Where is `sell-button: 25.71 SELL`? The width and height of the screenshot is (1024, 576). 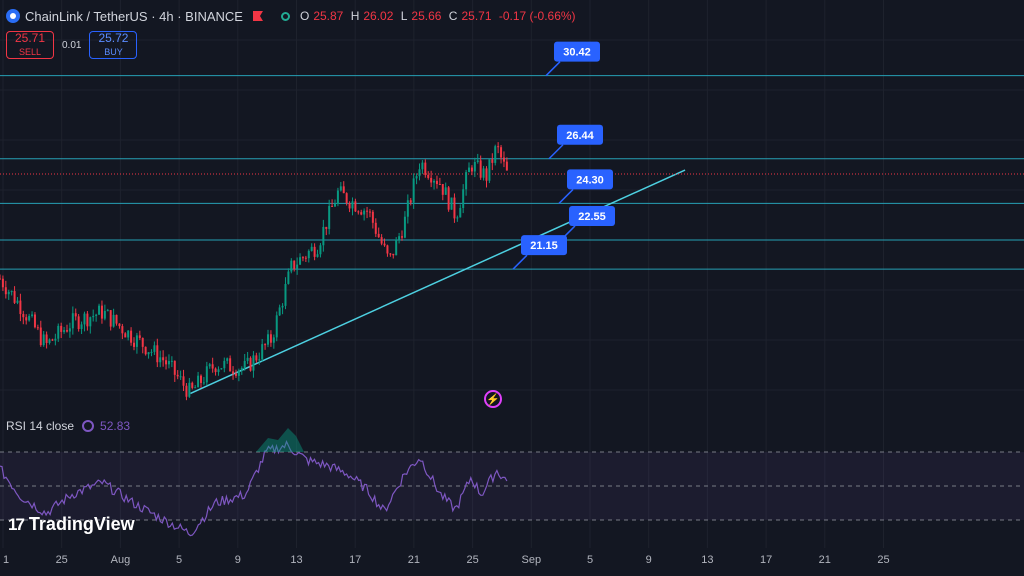
sell-button: 25.71 SELL is located at coordinates (30, 45).